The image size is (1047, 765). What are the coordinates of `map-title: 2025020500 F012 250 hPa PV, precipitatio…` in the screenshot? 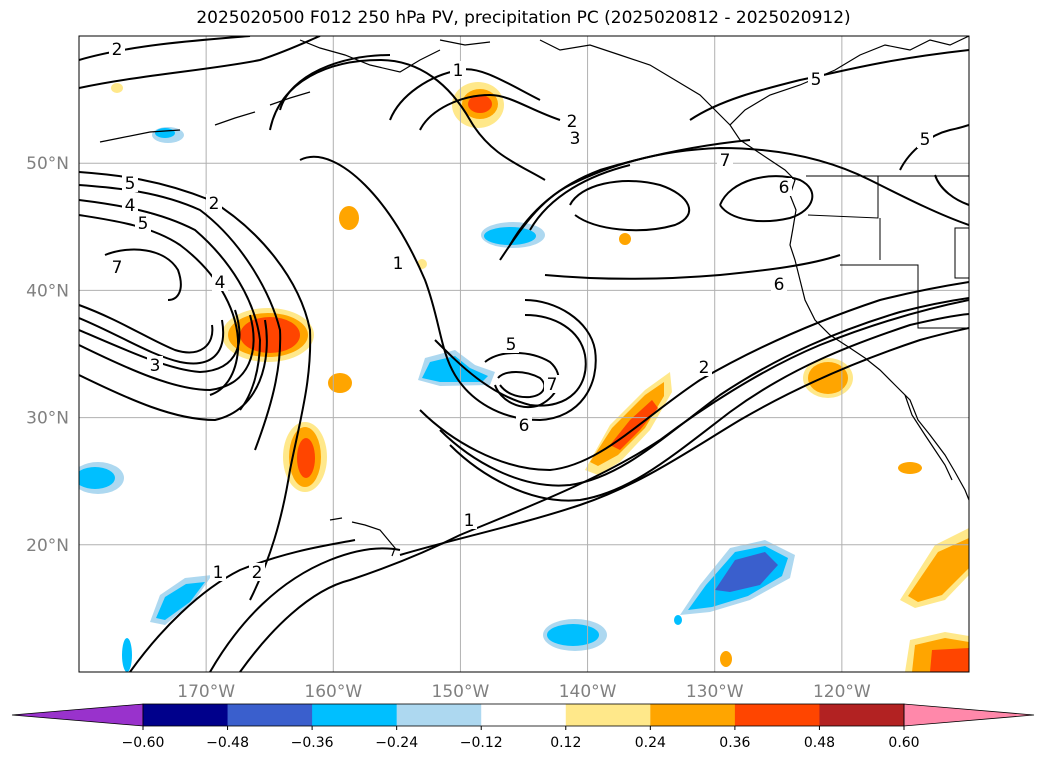 It's located at (523, 18).